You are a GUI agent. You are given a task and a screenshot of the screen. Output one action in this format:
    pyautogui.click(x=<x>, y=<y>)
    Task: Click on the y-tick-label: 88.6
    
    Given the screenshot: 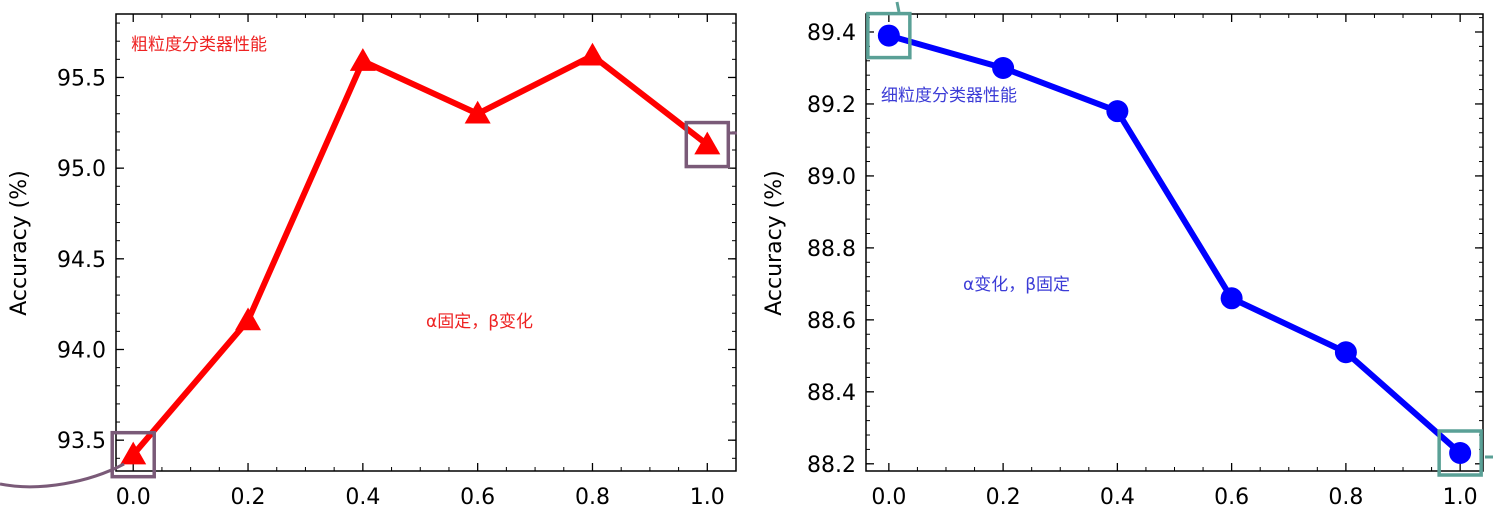 What is the action you would take?
    pyautogui.click(x=831, y=321)
    